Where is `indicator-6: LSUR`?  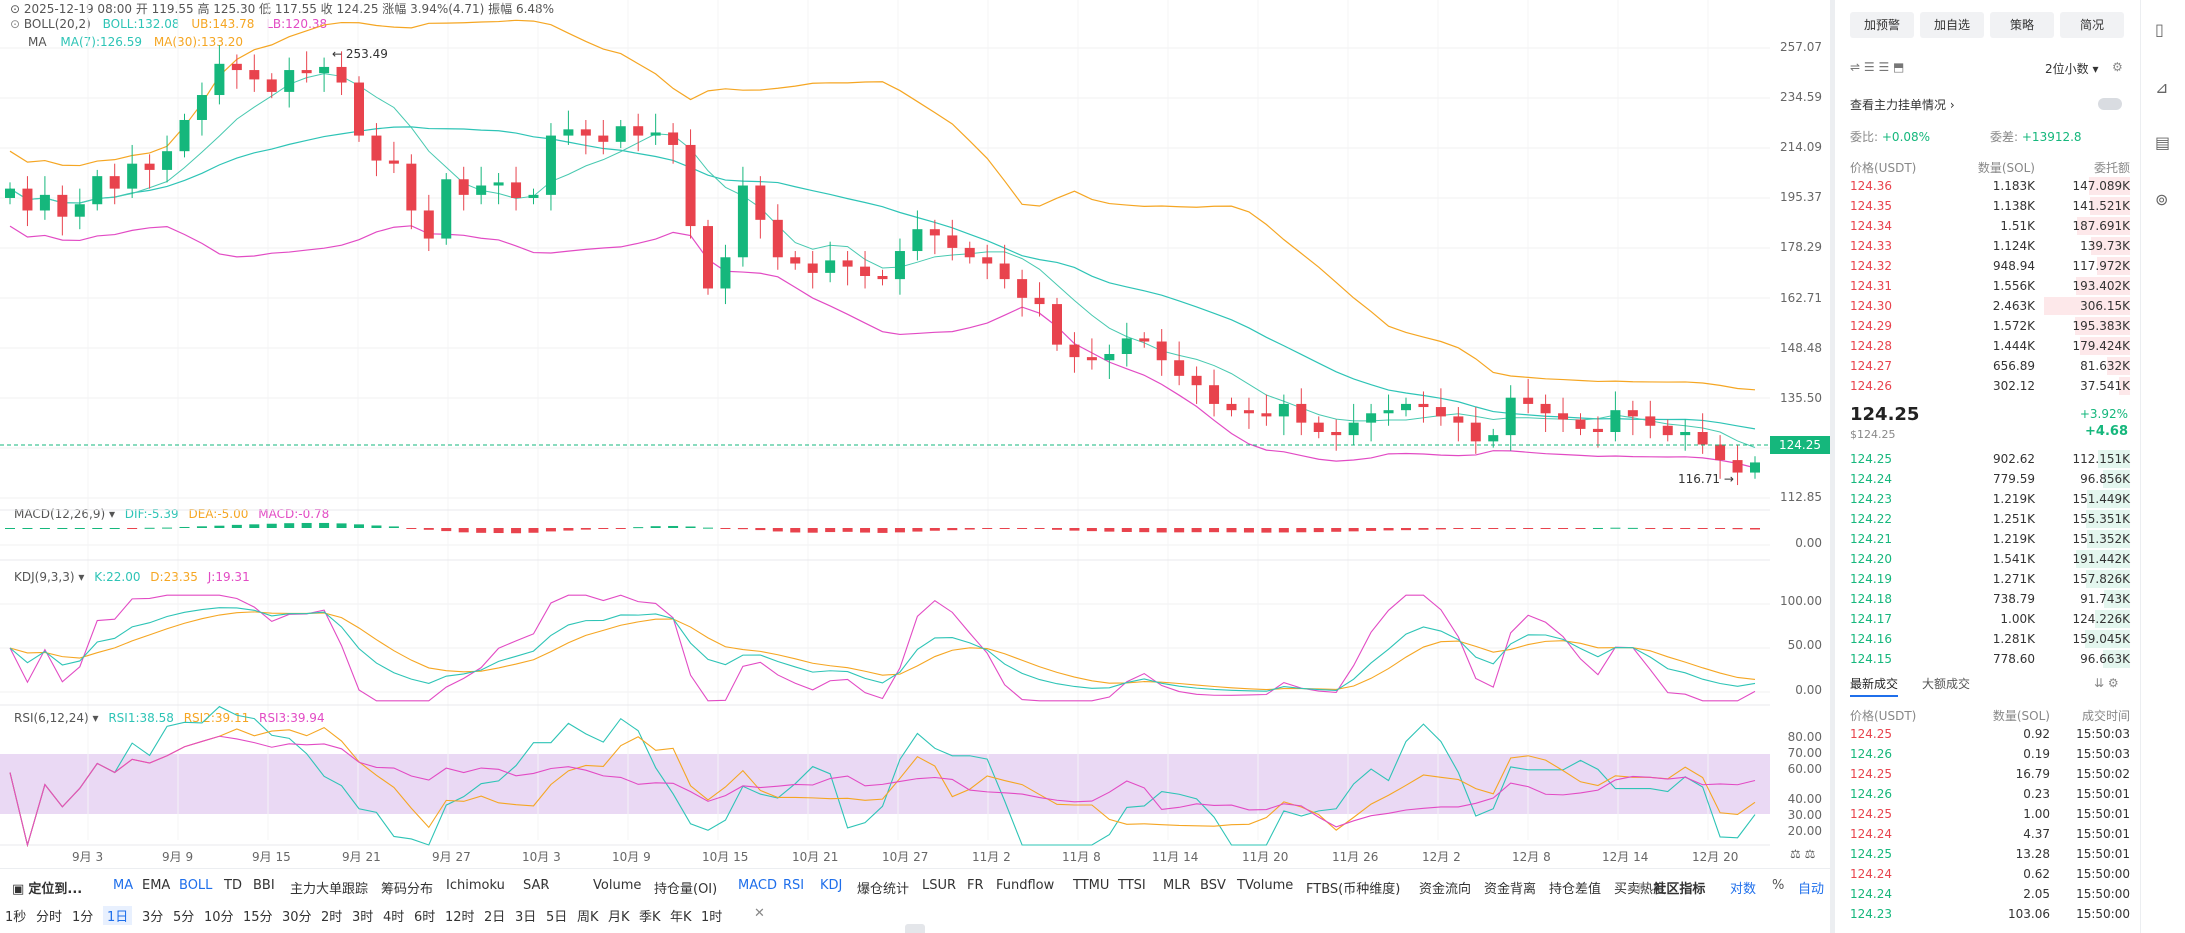
indicator-6: LSUR is located at coordinates (939, 885).